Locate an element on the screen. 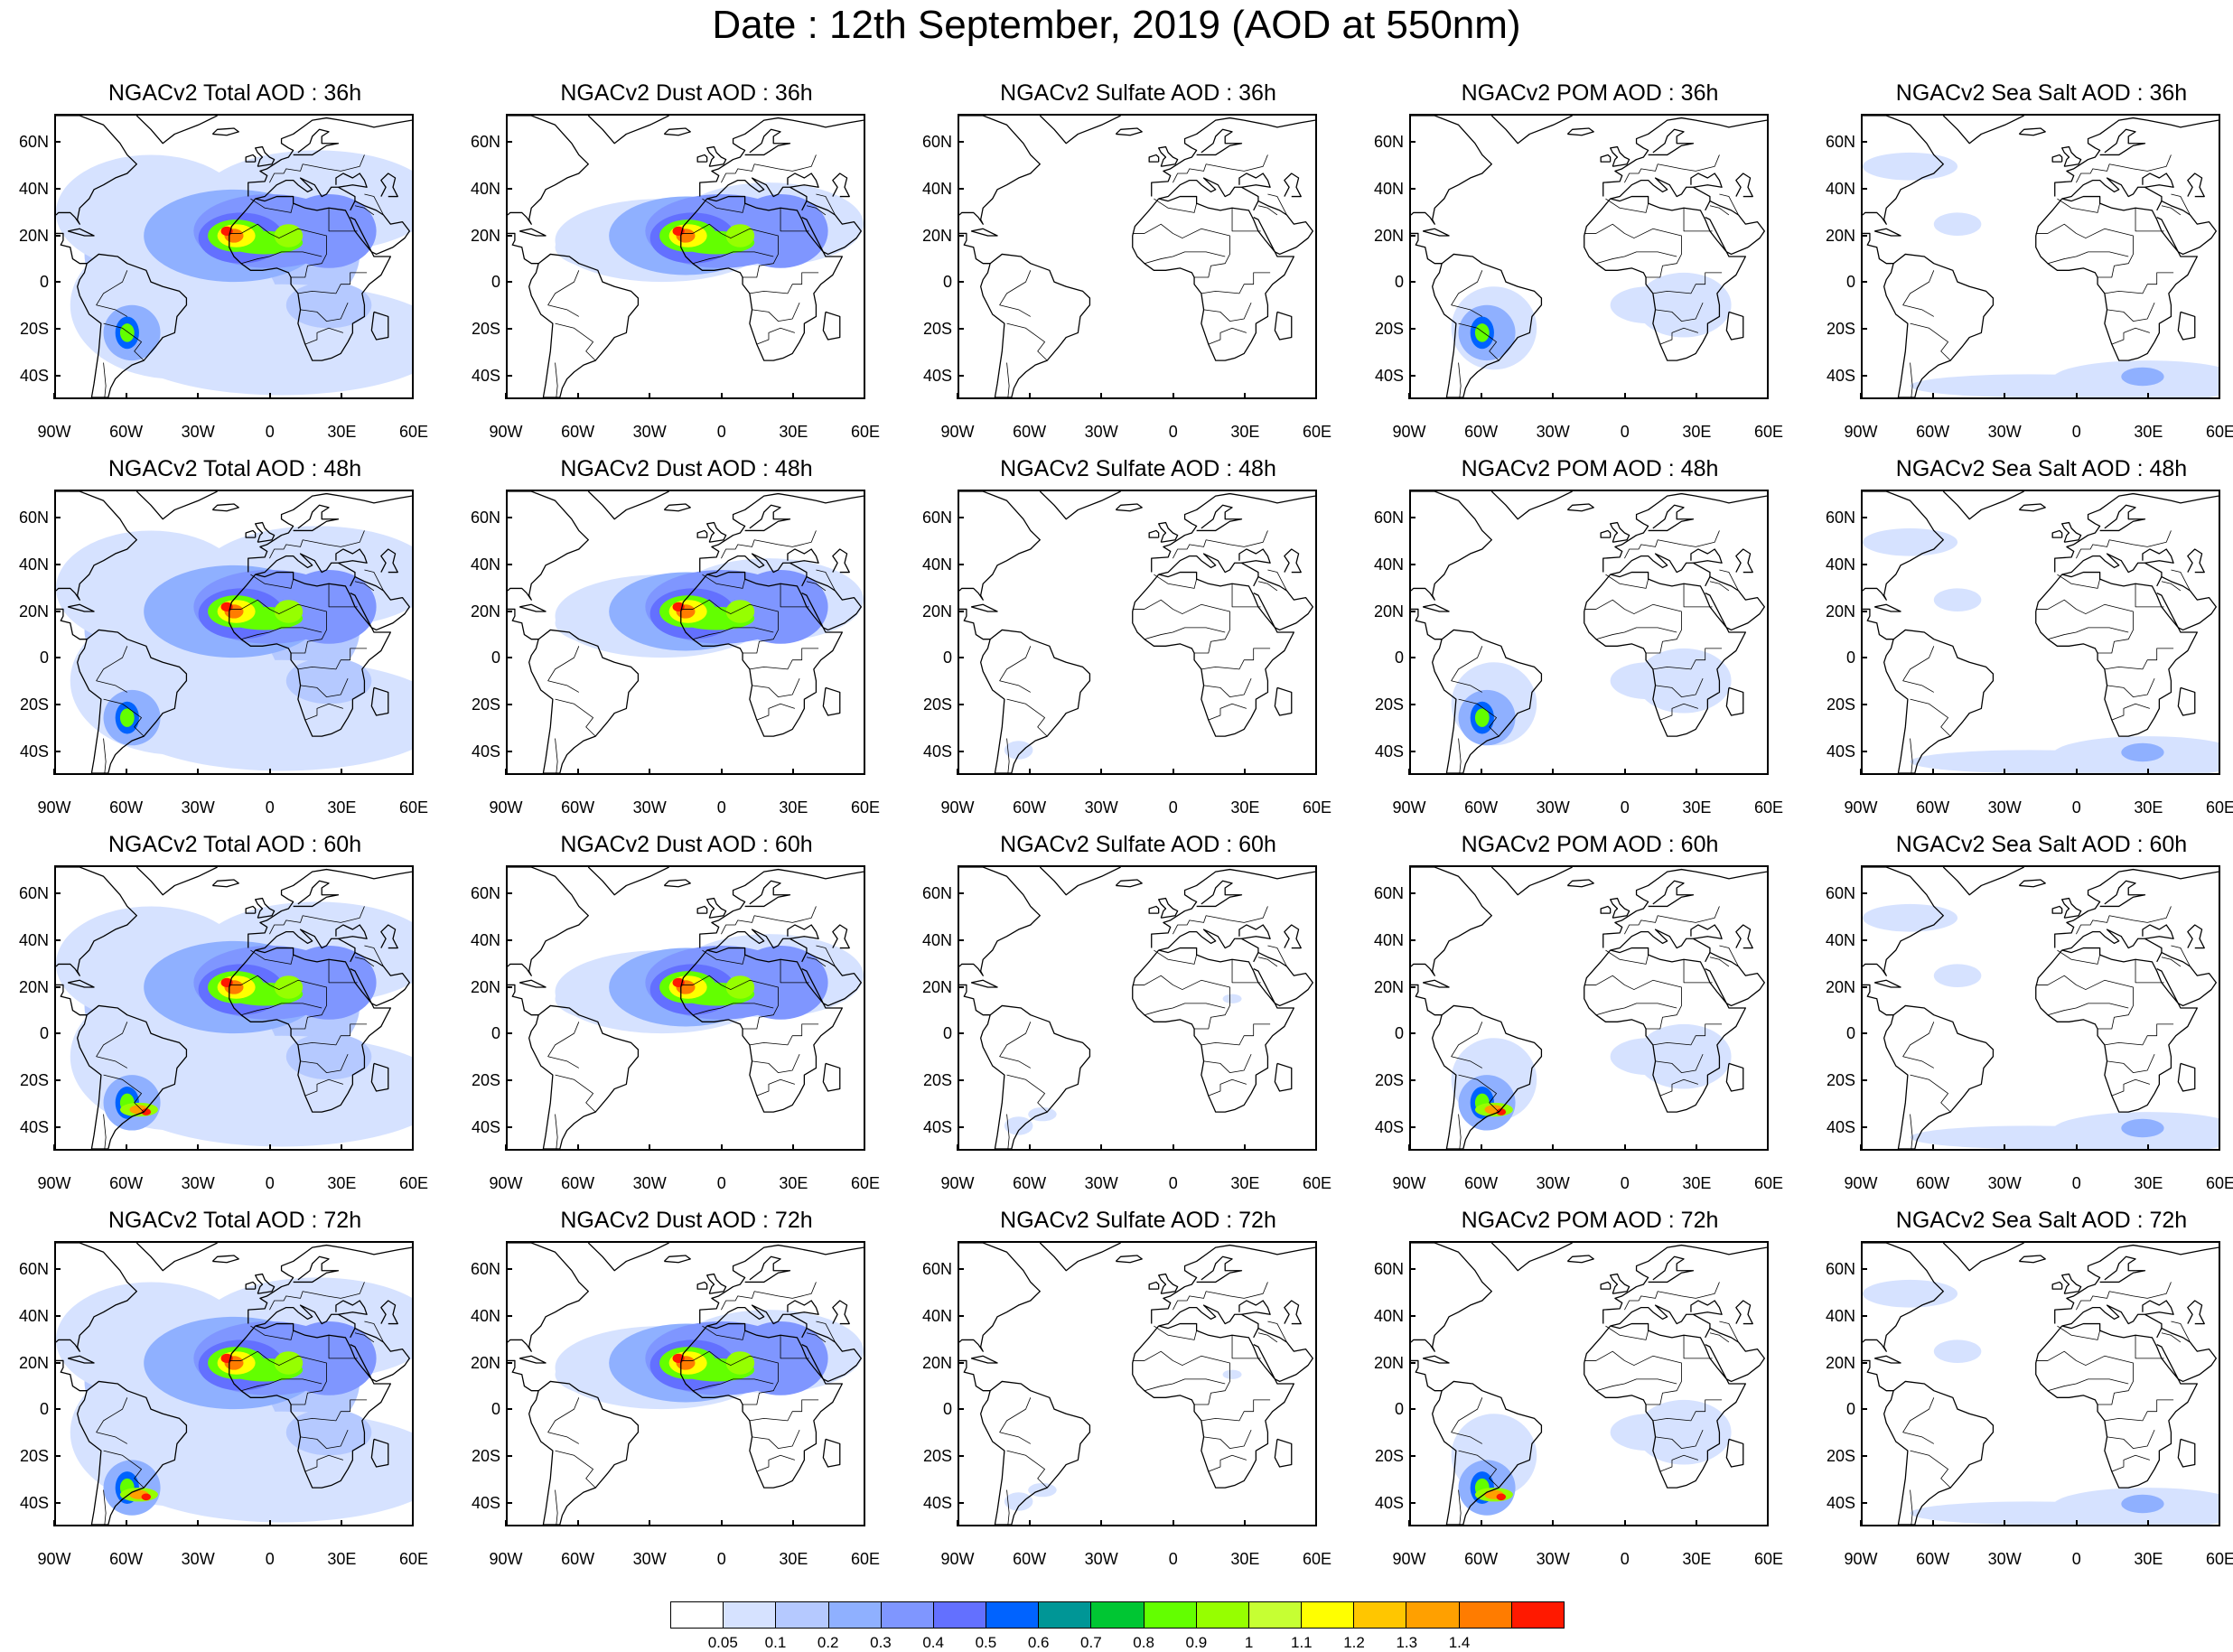  panel-title: NGACv2 Dust AOD : 48h is located at coordinates (686, 468).